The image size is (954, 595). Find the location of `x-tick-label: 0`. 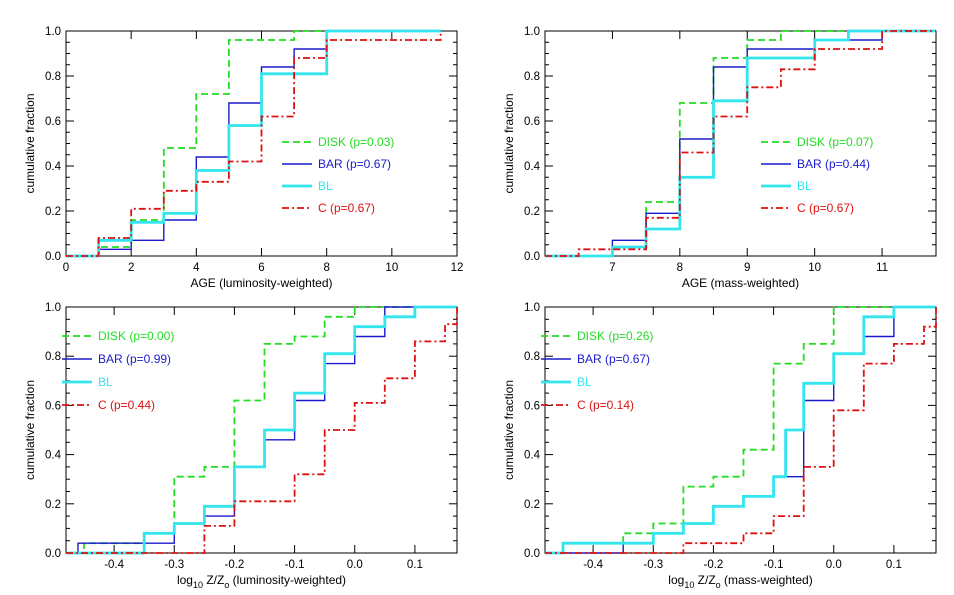

x-tick-label: 0 is located at coordinates (66, 268).